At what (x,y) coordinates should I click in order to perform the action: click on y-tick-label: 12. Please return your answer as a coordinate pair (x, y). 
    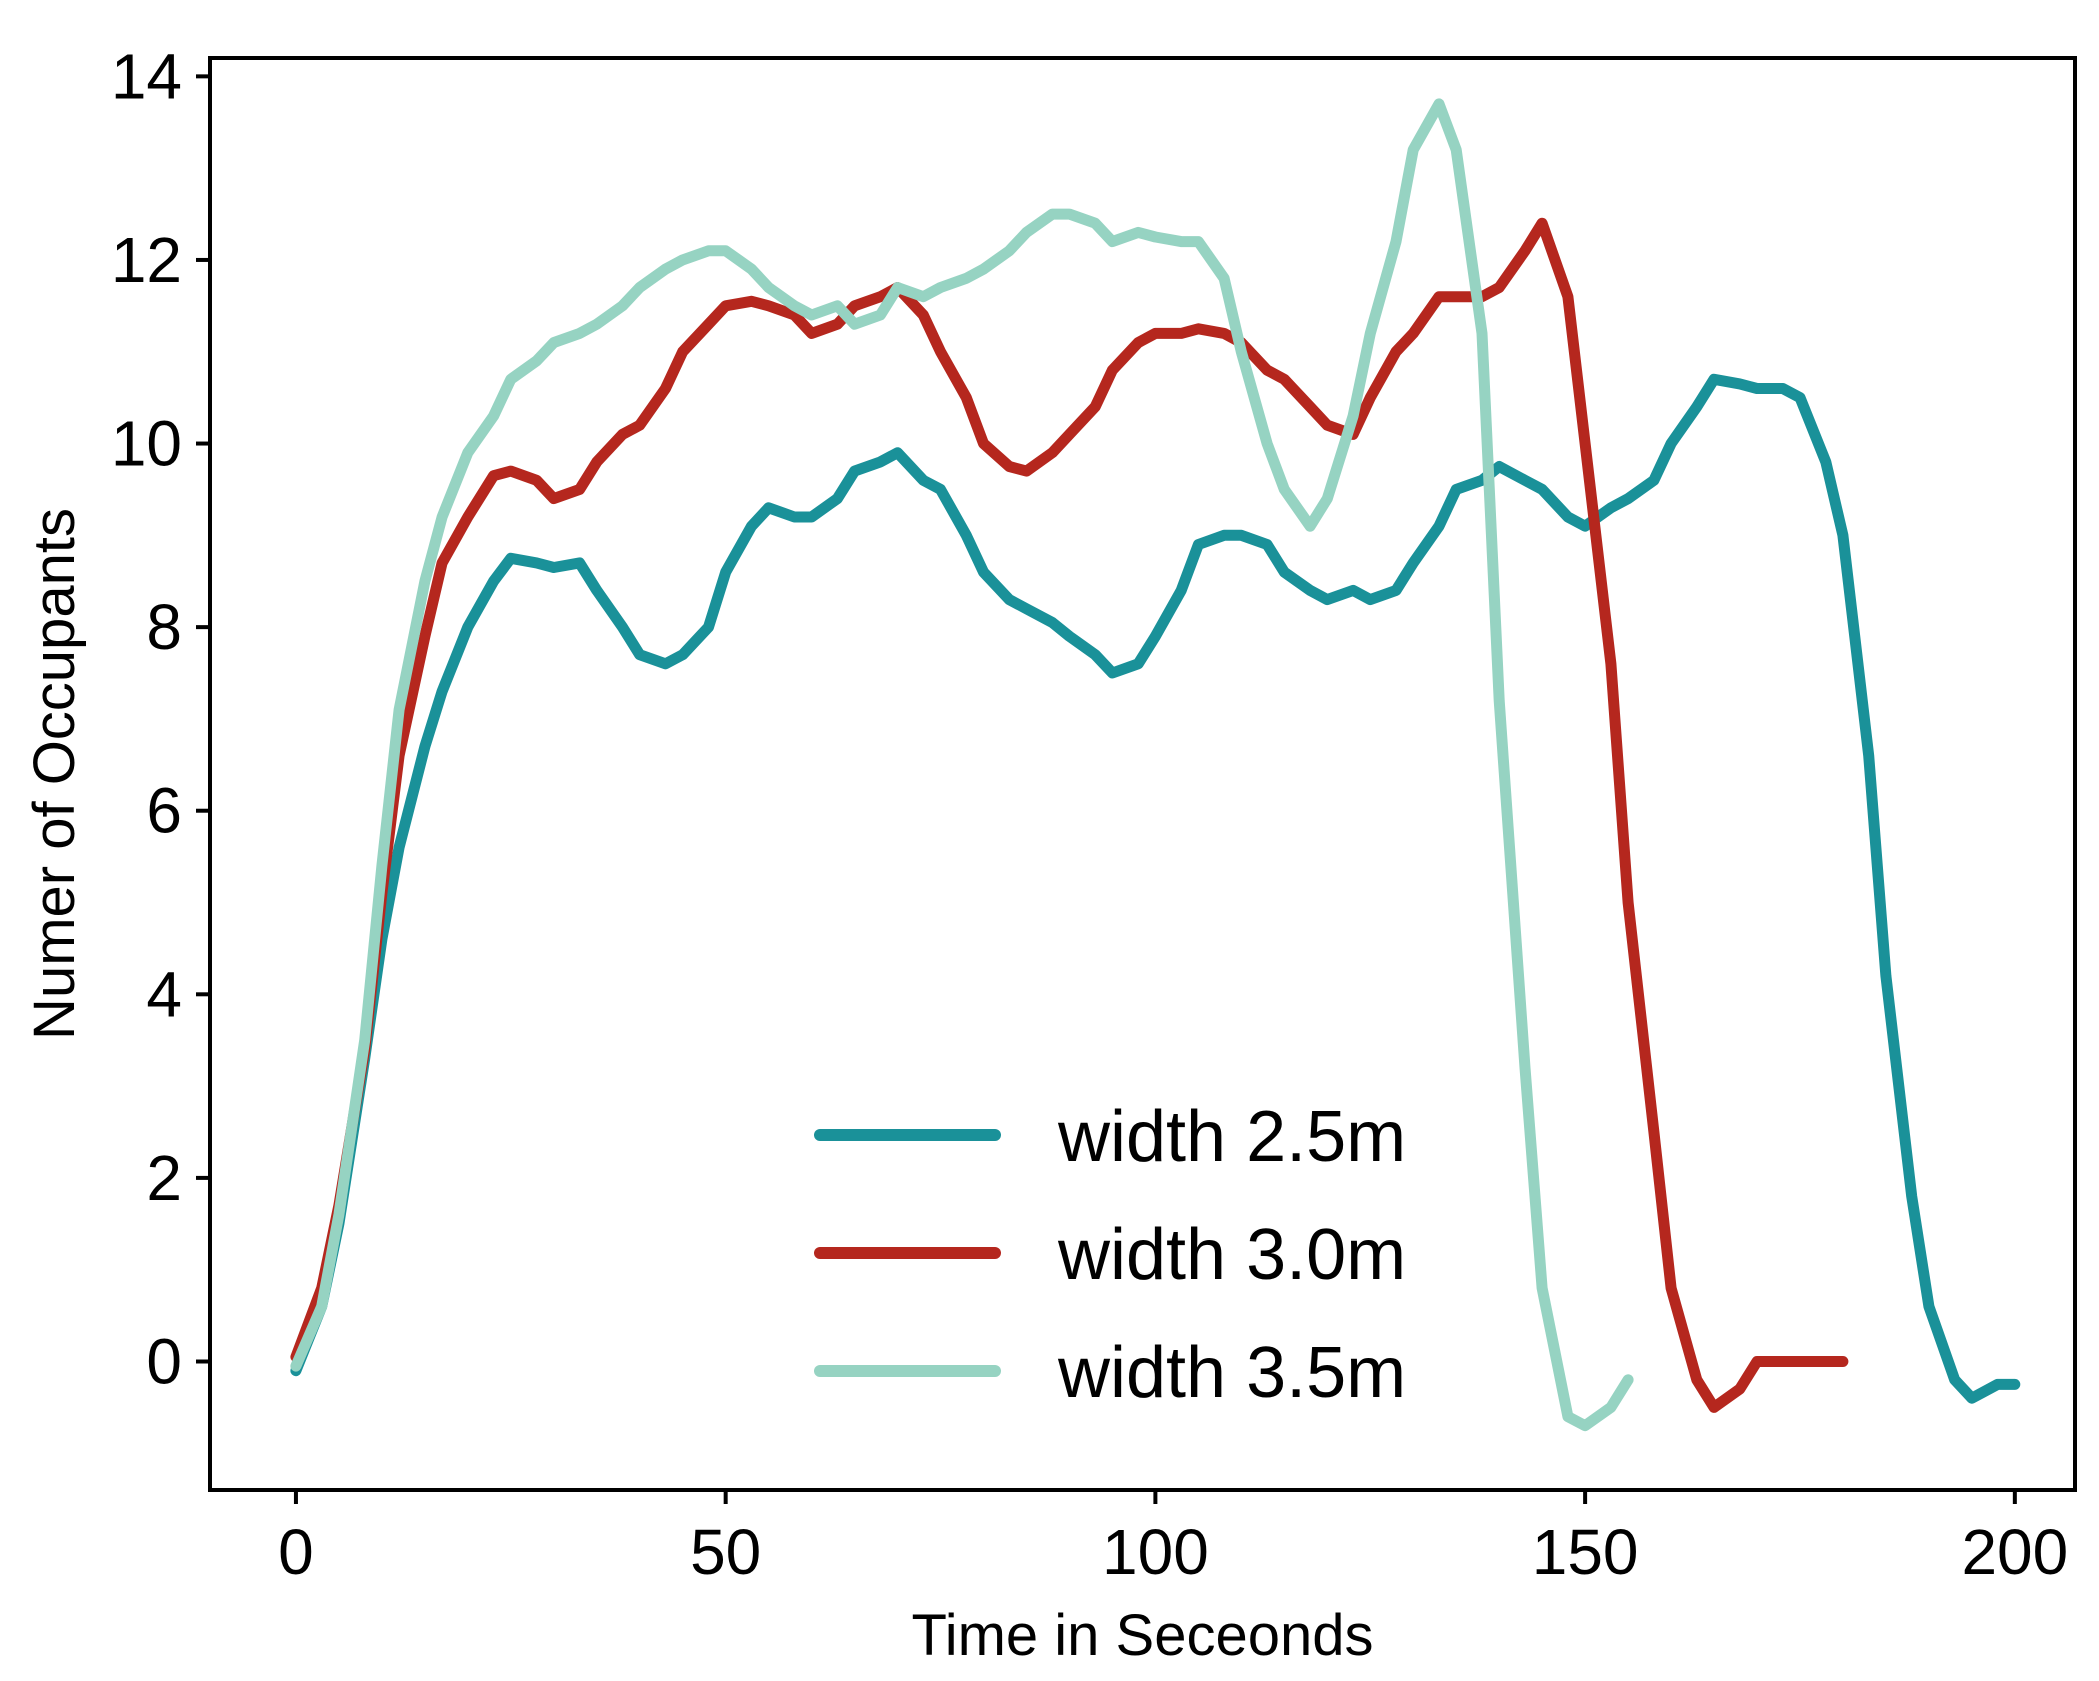
    Looking at the image, I should click on (146, 260).